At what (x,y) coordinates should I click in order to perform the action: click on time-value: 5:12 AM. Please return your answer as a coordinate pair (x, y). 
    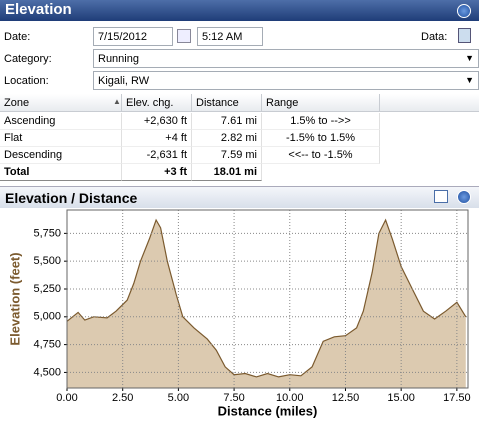
    Looking at the image, I should click on (222, 37).